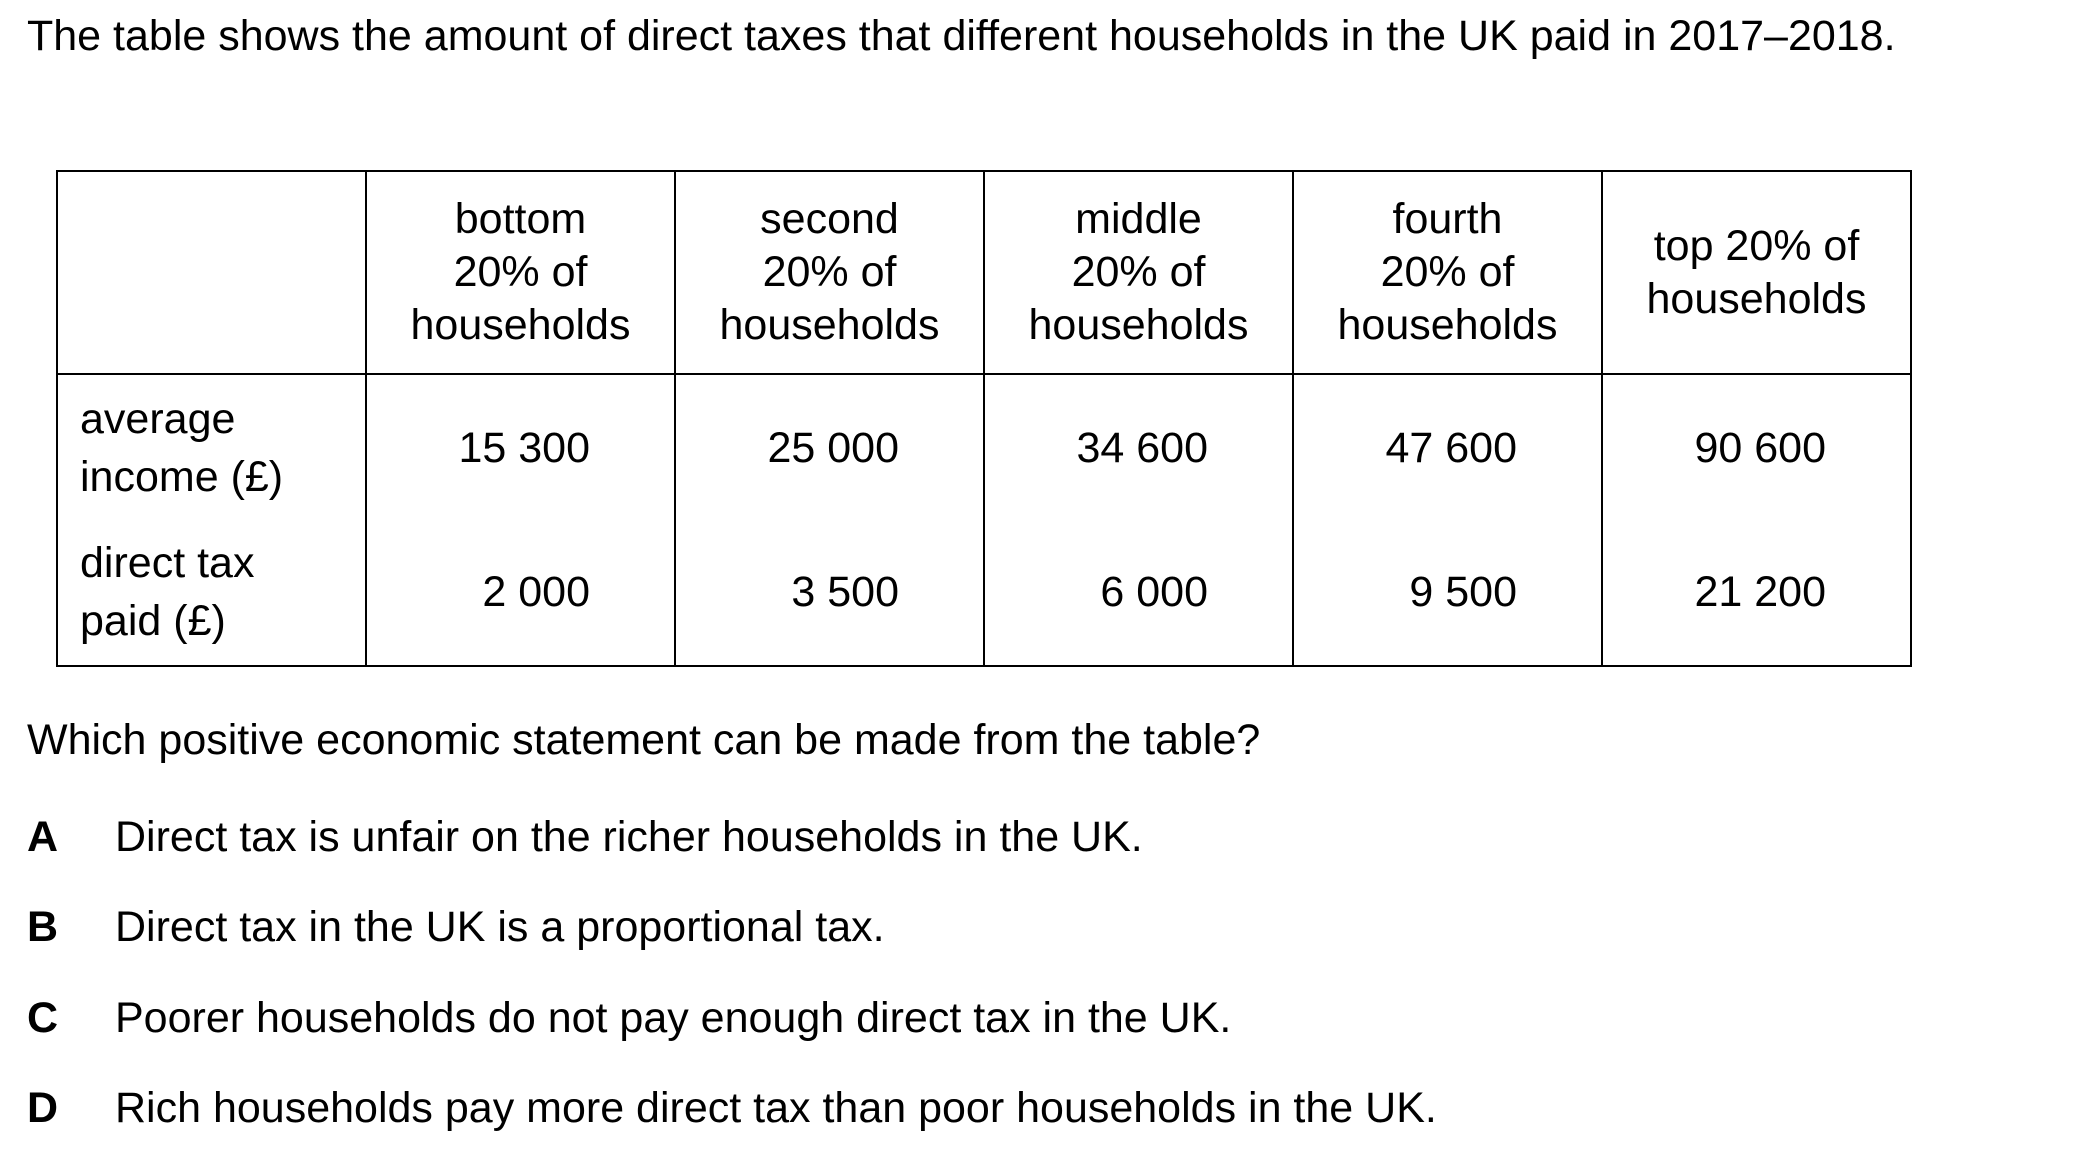 The height and width of the screenshot is (1156, 2100). Describe the element at coordinates (1154, 592) in the screenshot. I see `tax-value: 6 000` at that location.